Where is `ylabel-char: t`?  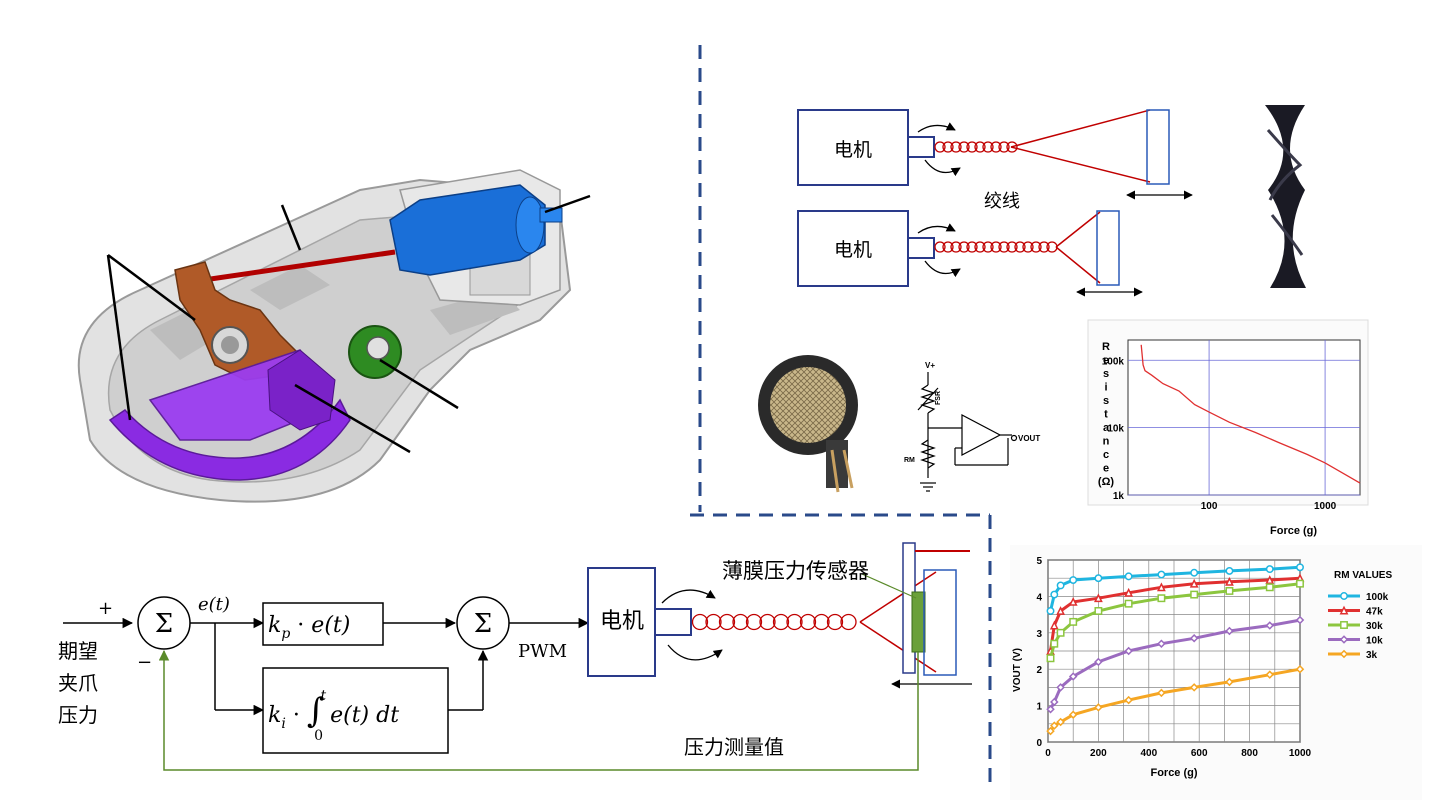
ylabel-char: t is located at coordinates (1106, 415).